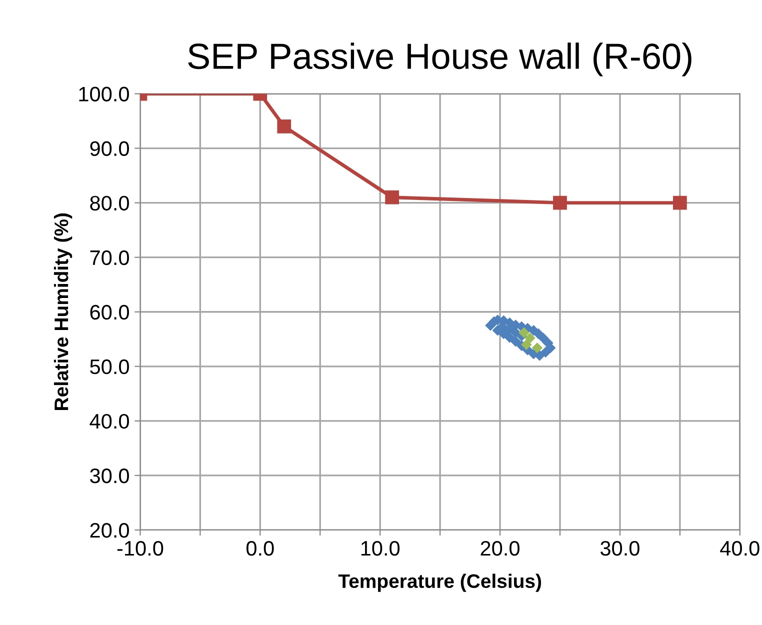 The image size is (762, 625). I want to click on y-axis-title: Relative Humidity (%), so click(63, 311).